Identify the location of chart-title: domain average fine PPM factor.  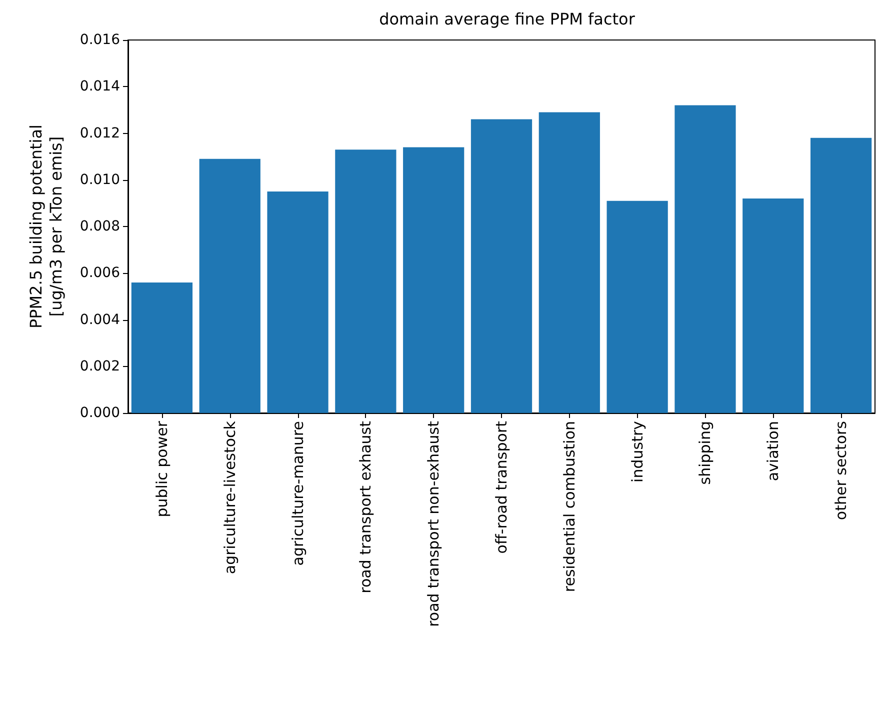
(507, 19).